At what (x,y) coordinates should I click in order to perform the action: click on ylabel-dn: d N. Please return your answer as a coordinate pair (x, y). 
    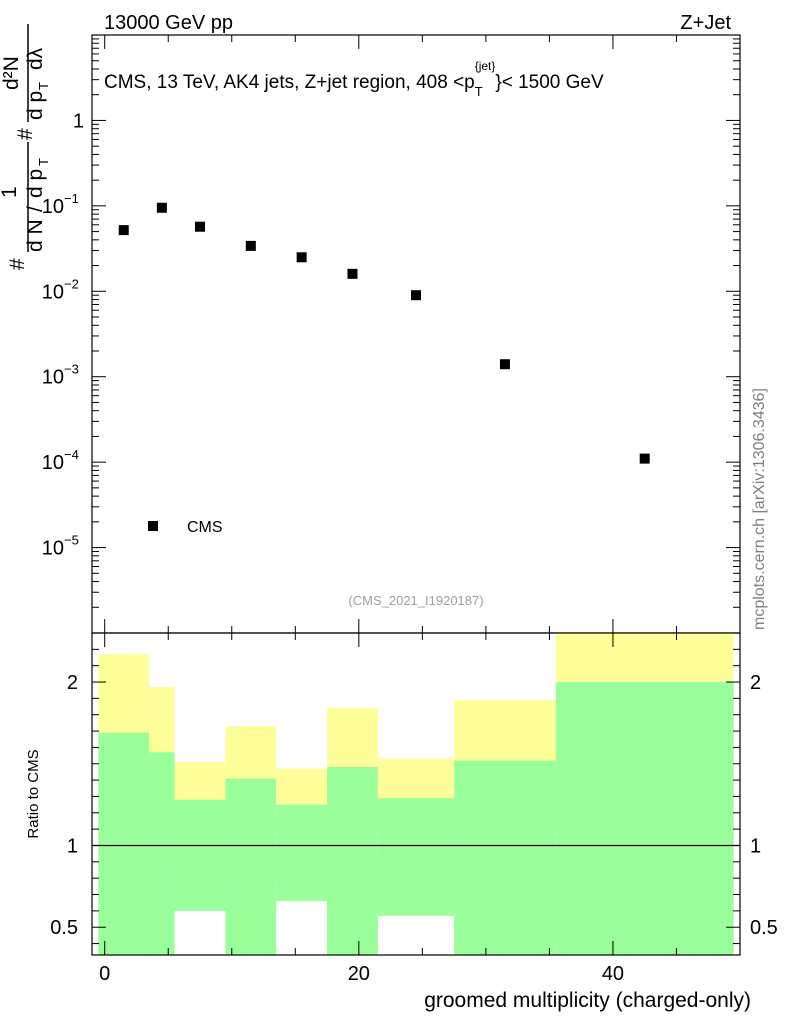
    Looking at the image, I should click on (35, 235).